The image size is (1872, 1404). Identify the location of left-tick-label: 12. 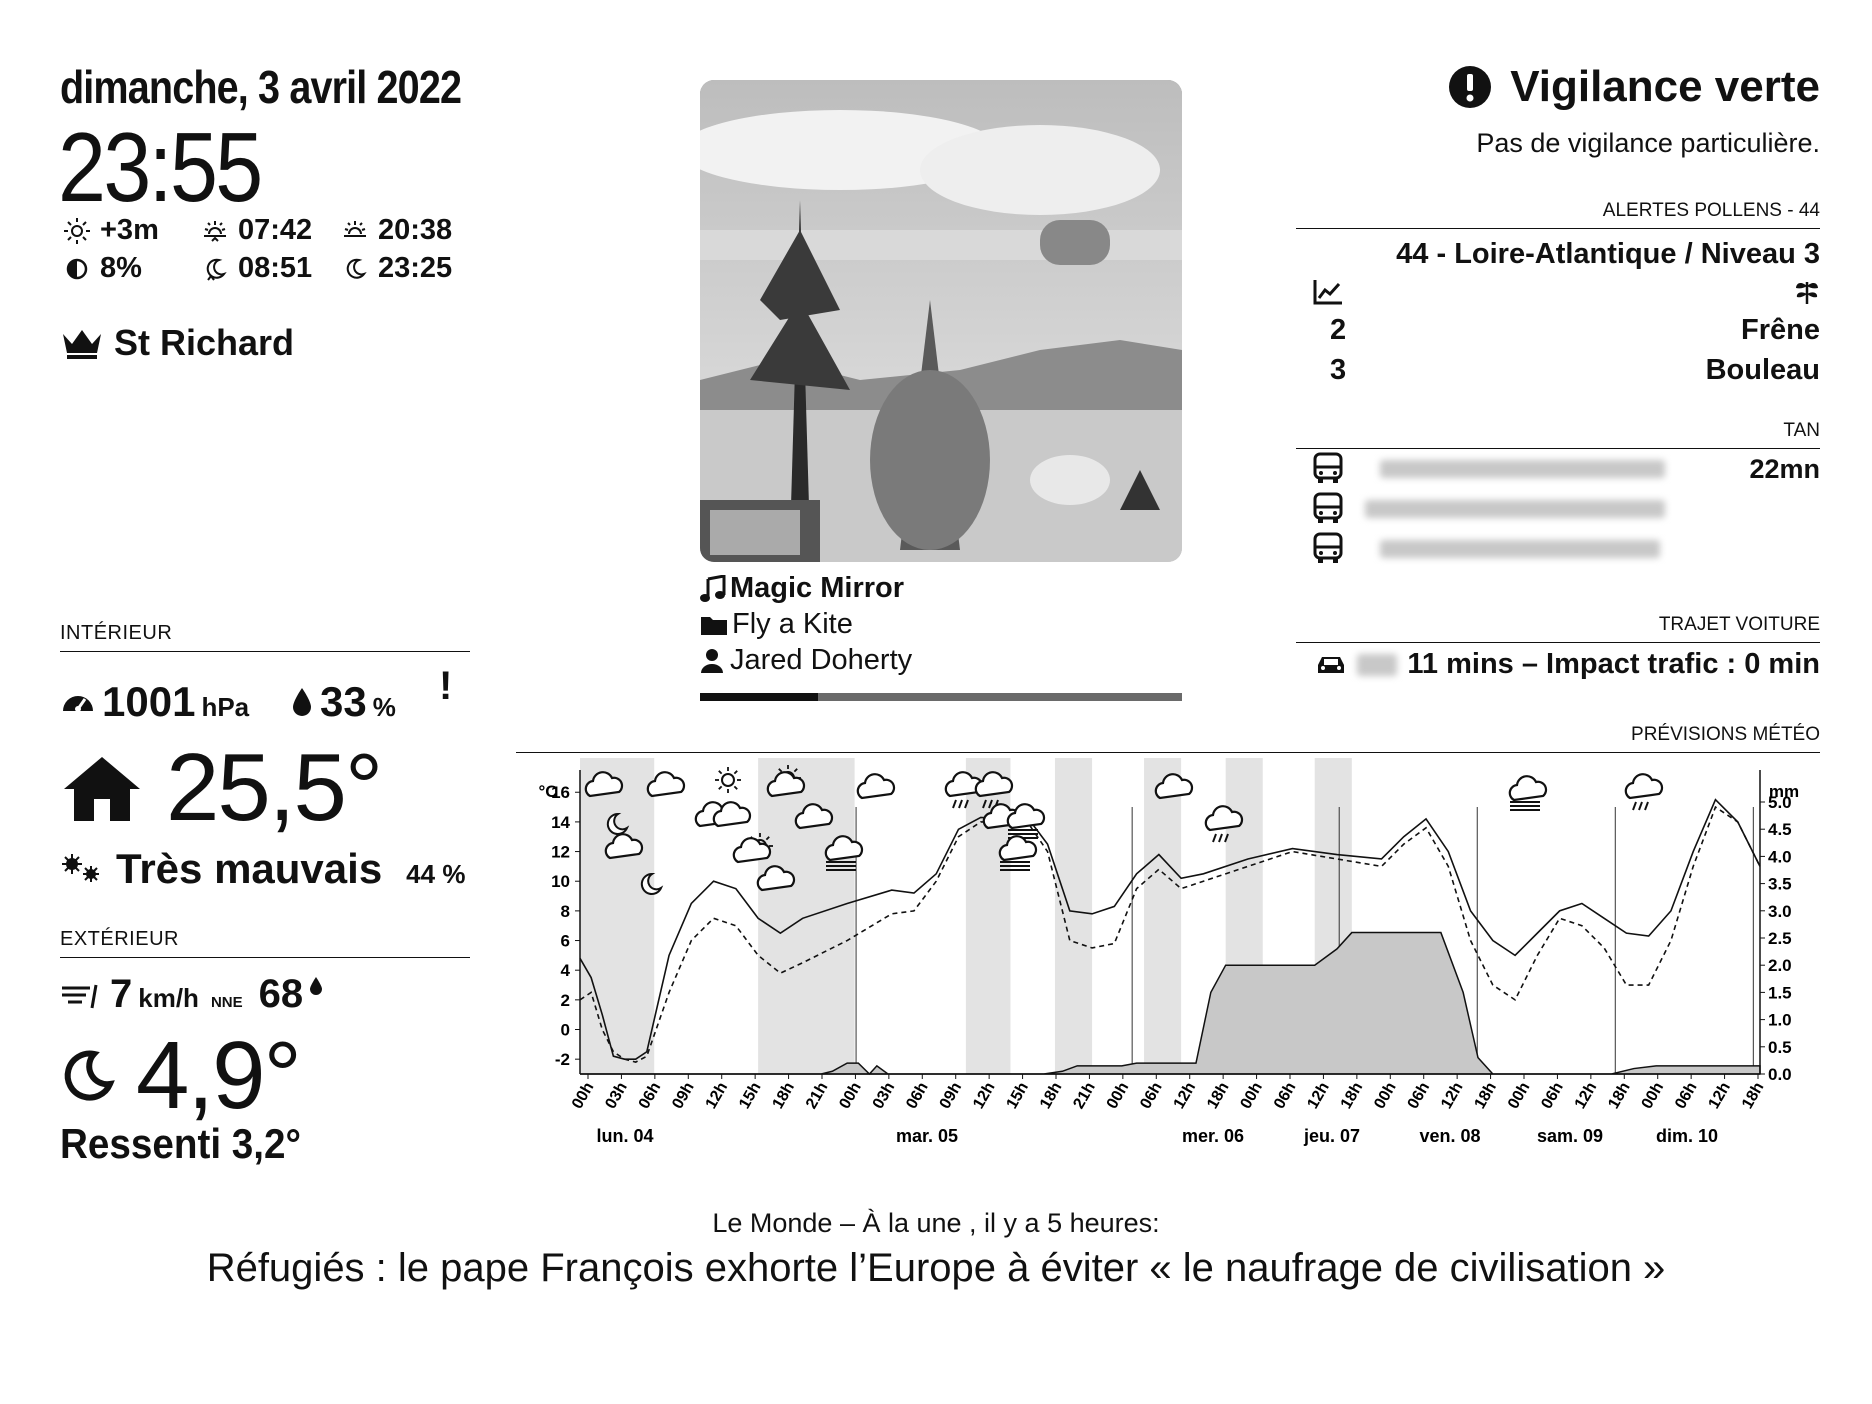
(560, 852).